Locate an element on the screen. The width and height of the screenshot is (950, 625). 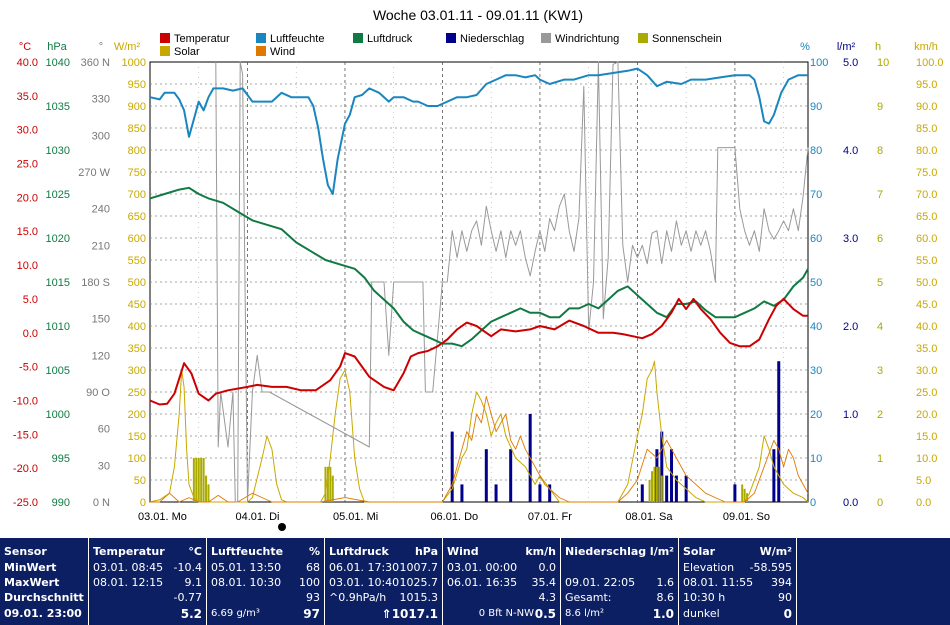
temp-axis-tick: -10.0 is located at coordinates (25, 401).